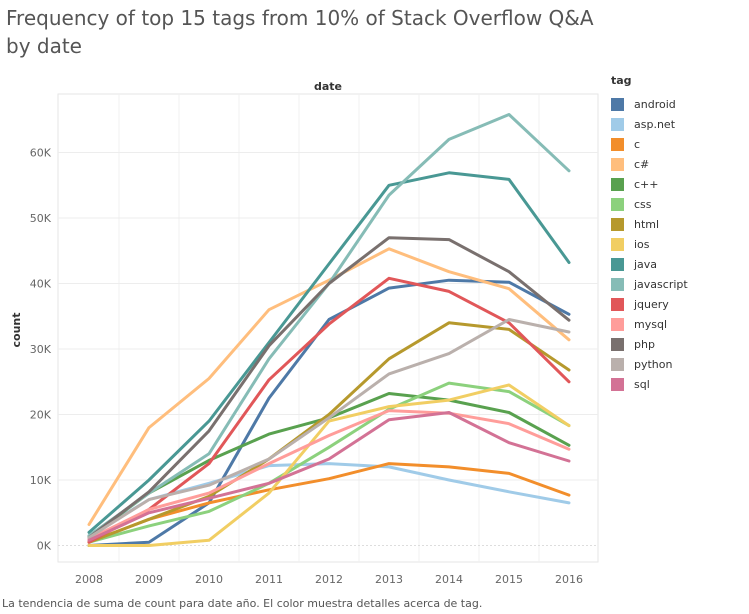 The image size is (749, 614). Describe the element at coordinates (41, 218) in the screenshot. I see `y-tick-label: 50K` at that location.